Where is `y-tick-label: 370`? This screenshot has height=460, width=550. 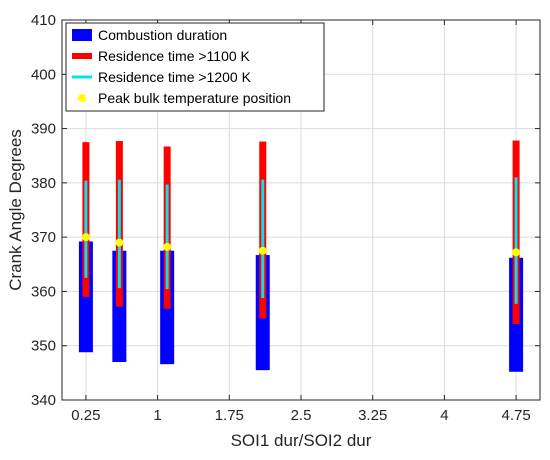 y-tick-label: 370 is located at coordinates (43, 237).